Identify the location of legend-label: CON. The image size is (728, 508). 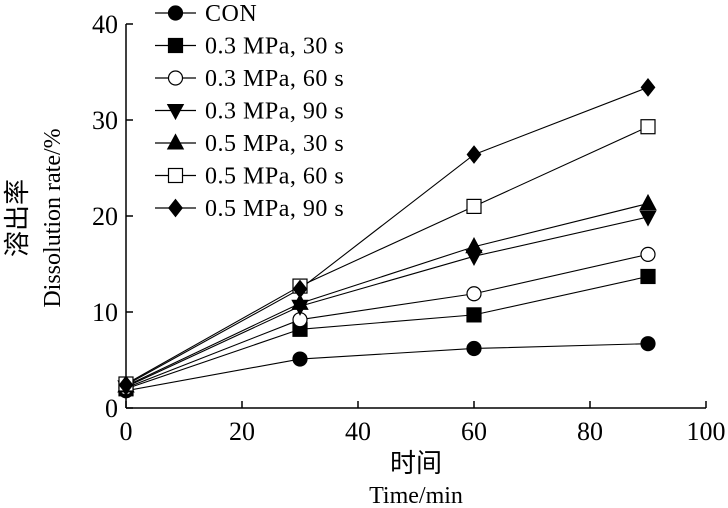
(231, 14).